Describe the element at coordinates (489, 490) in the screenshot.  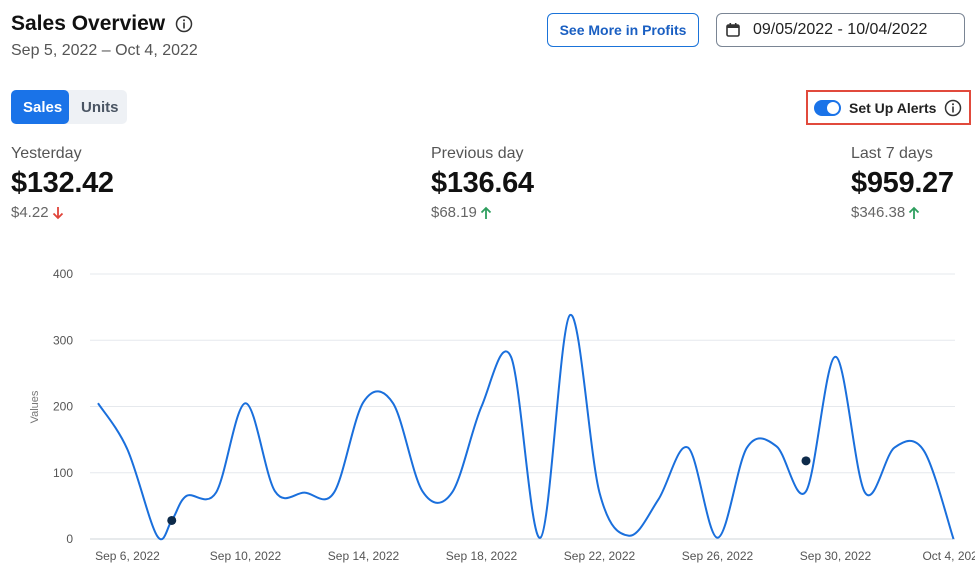
I see `chart-markers` at that location.